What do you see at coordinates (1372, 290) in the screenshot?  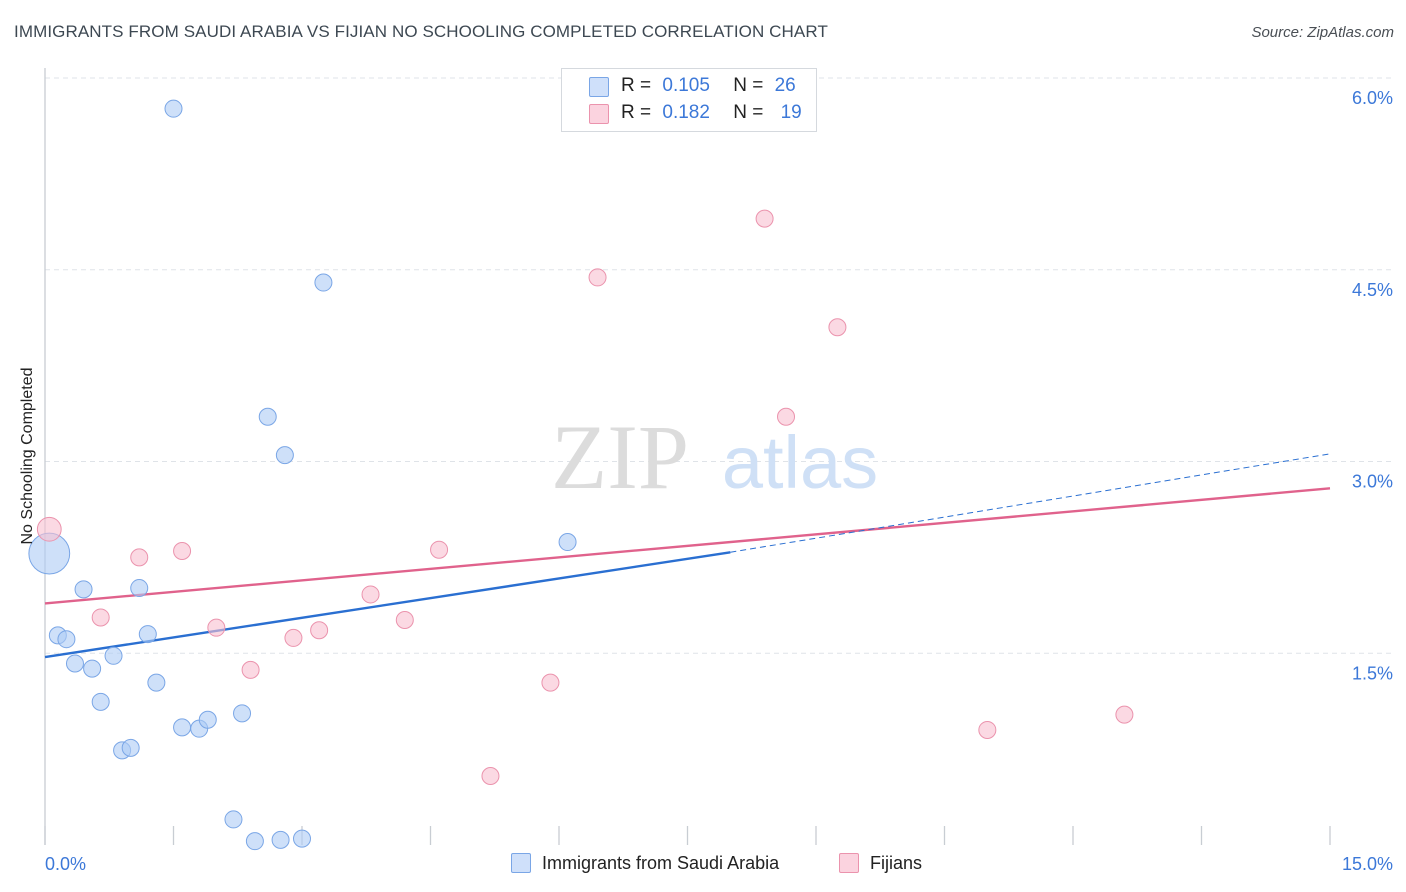 I see `y-tick-label: 4.5%` at bounding box center [1372, 290].